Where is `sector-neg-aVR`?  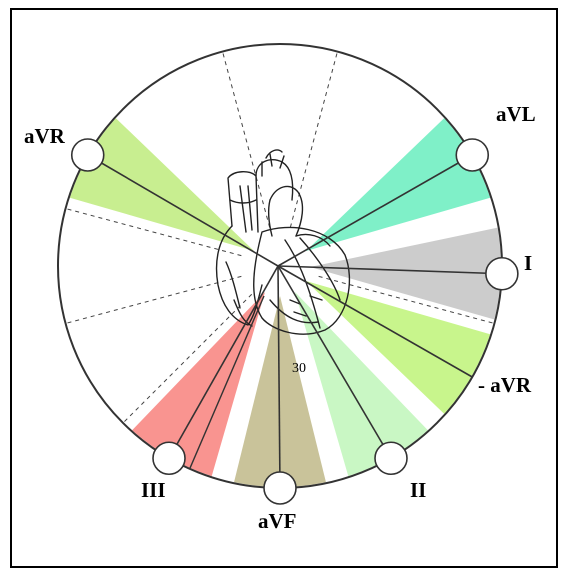 sector-neg-aVR is located at coordinates (398, 347).